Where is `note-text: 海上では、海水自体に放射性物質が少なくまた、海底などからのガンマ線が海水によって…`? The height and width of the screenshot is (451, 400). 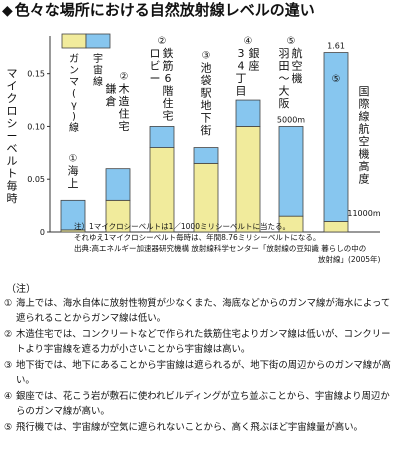
note-text: 海上では、海水自体に放射性物質が少なくまた、海底などからのガンマ線が海水によって… is located at coordinates (203, 311).